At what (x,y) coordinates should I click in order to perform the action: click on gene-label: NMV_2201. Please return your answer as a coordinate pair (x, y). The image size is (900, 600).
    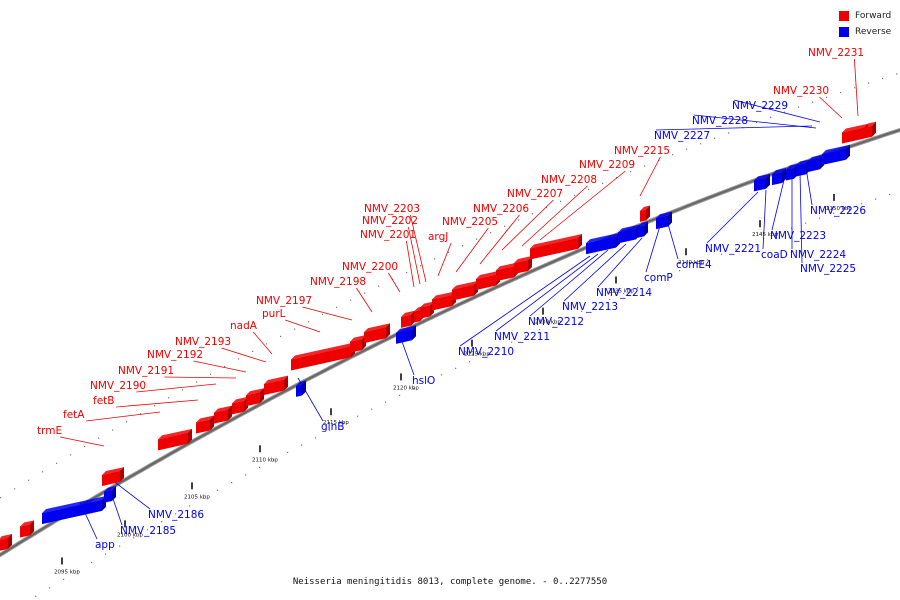
    Looking at the image, I should click on (388, 235).